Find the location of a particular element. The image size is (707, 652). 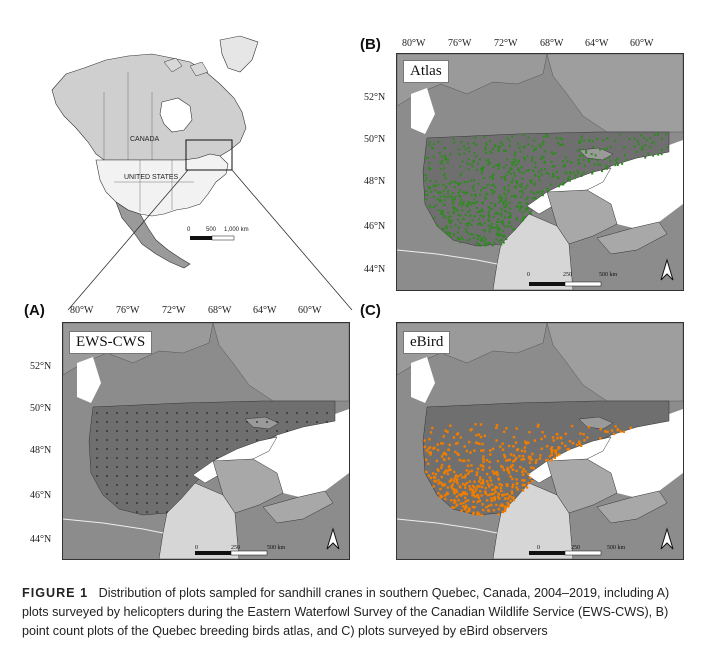

new-brunswick is located at coordinates (248, 486).